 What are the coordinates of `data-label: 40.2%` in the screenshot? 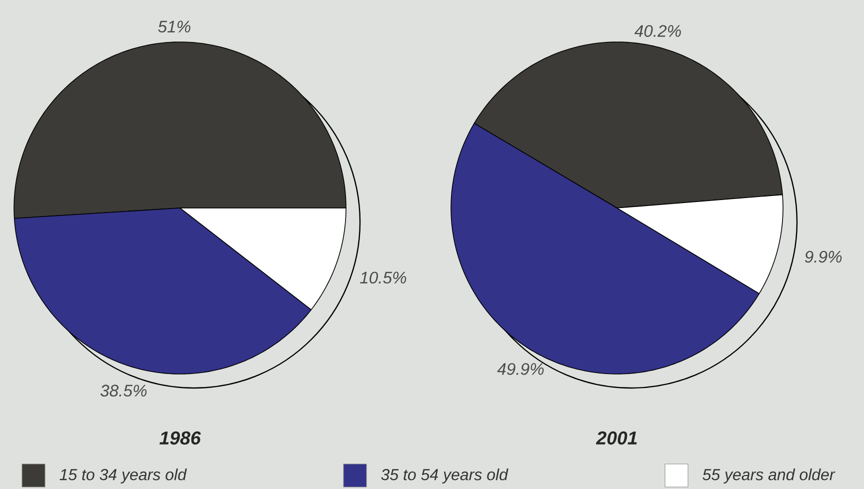 It's located at (657, 31).